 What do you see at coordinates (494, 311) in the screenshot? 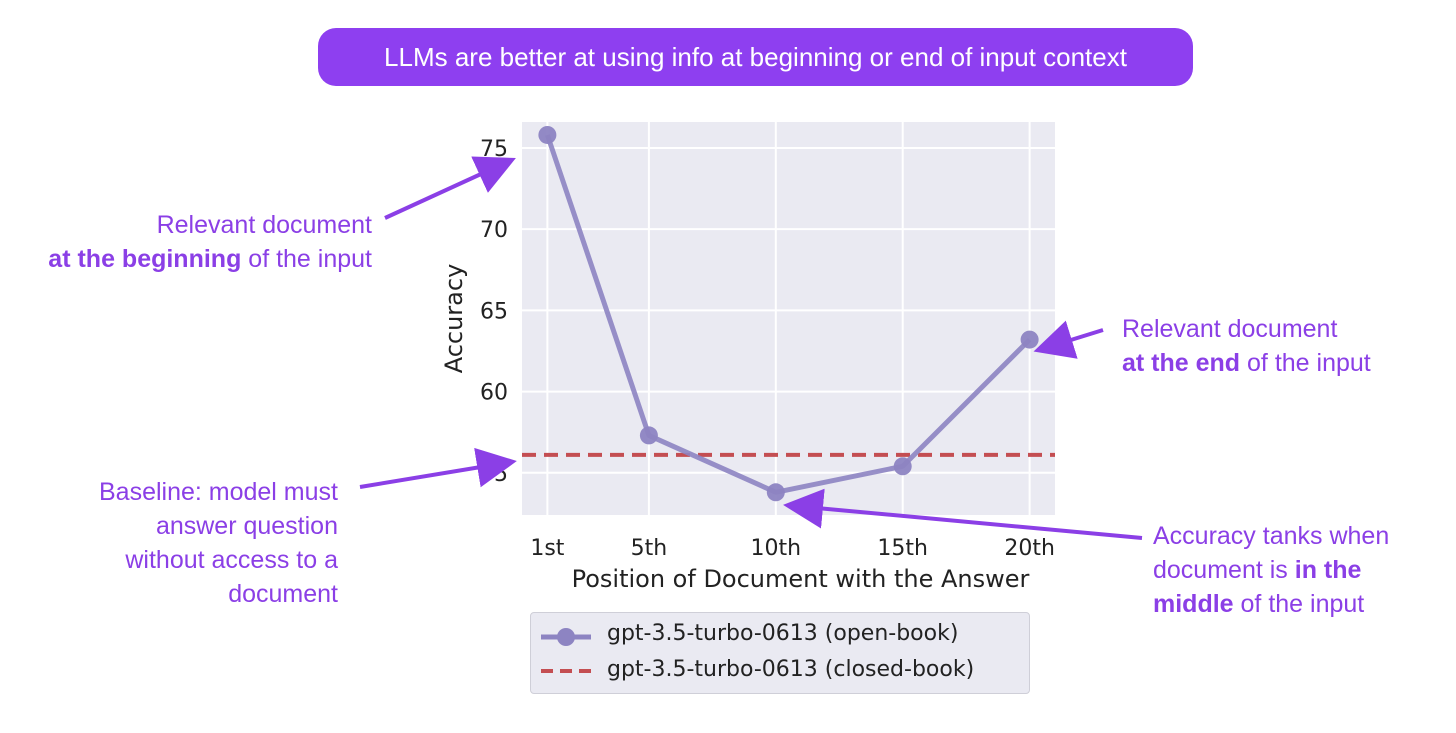
I see `y-tick-65: 65` at bounding box center [494, 311].